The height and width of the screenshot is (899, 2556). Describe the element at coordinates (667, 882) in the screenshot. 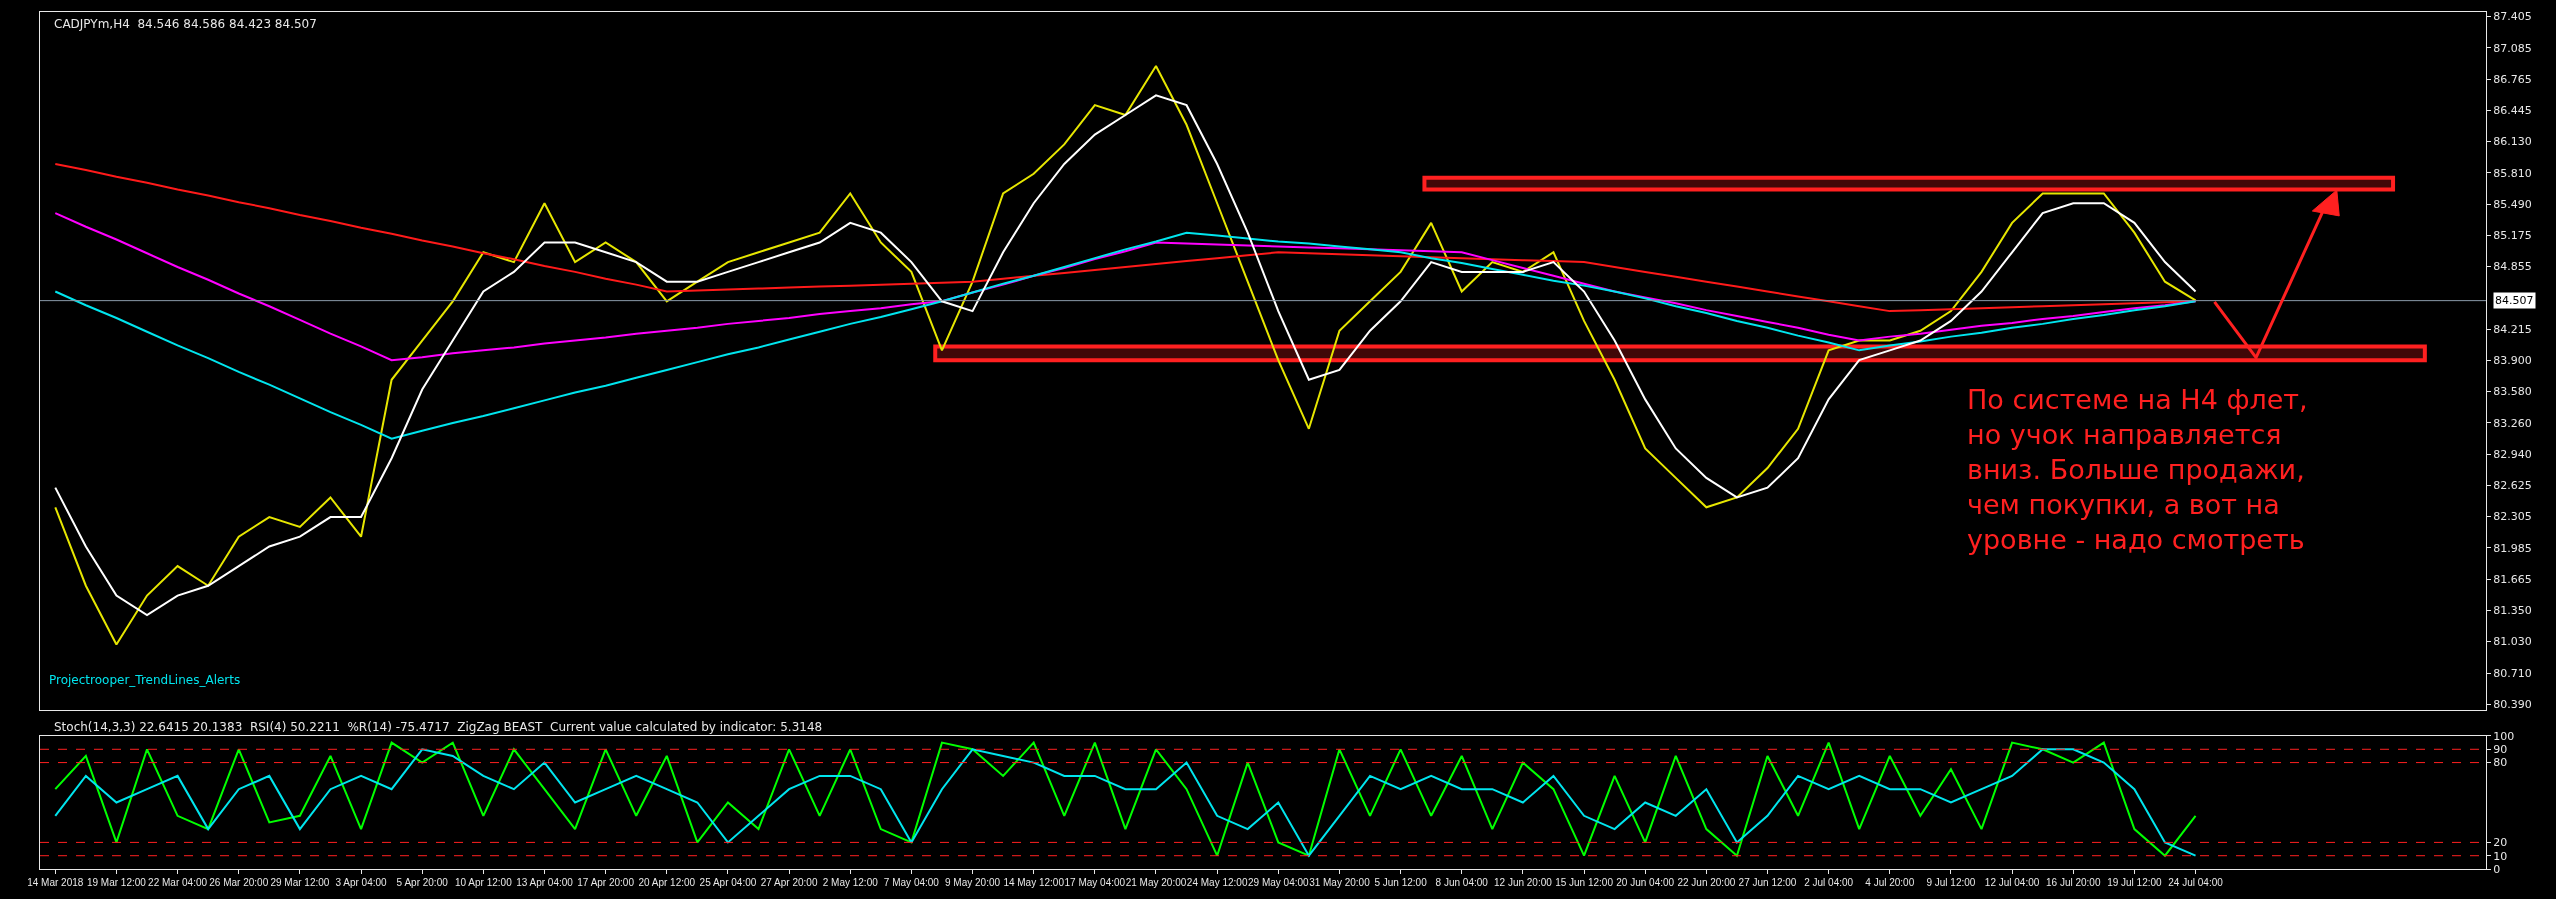

I see `x-tick-label: 20 Apr 12:00` at that location.